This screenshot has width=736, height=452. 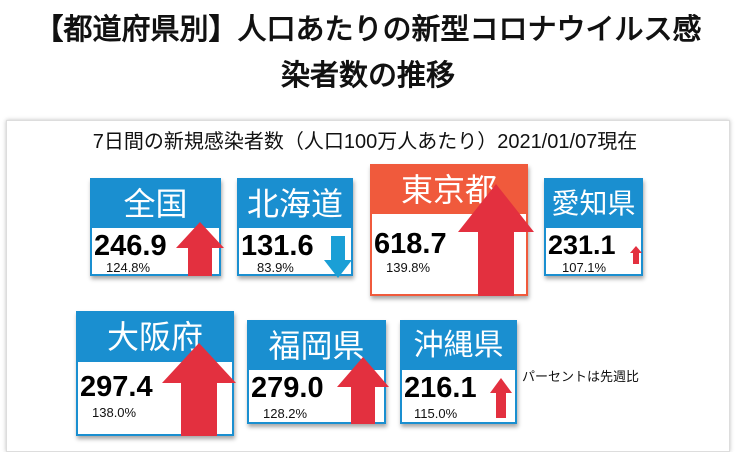 I want to click on card-tokyo: 東京都 618.7 139.8%, so click(x=452, y=230).